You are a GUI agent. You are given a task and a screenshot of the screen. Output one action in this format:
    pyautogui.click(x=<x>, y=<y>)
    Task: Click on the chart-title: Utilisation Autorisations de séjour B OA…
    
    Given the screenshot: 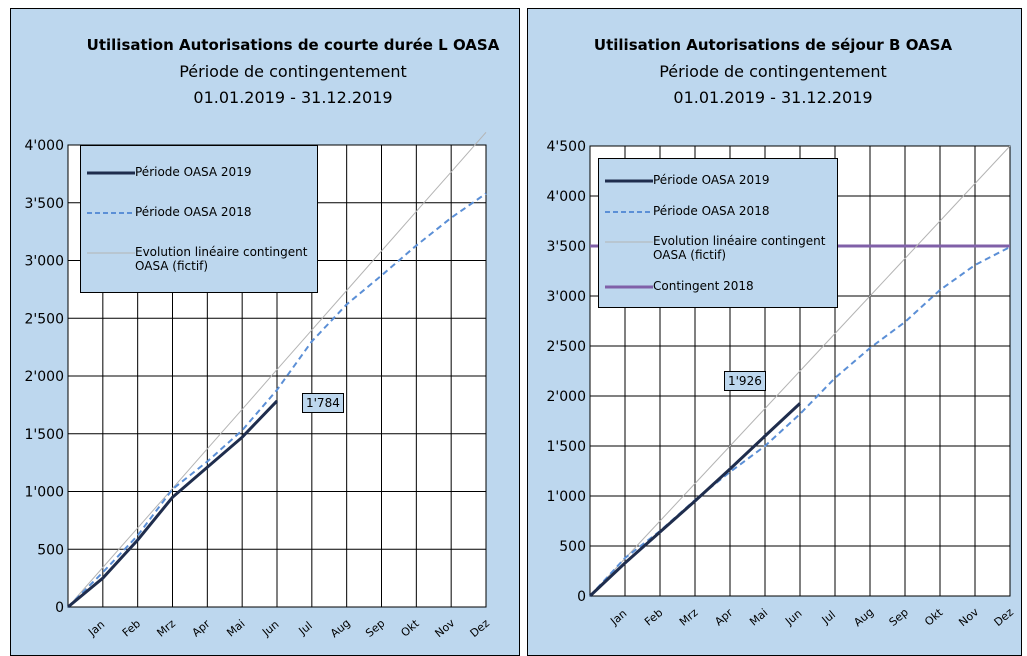 What is the action you would take?
    pyautogui.click(x=773, y=45)
    